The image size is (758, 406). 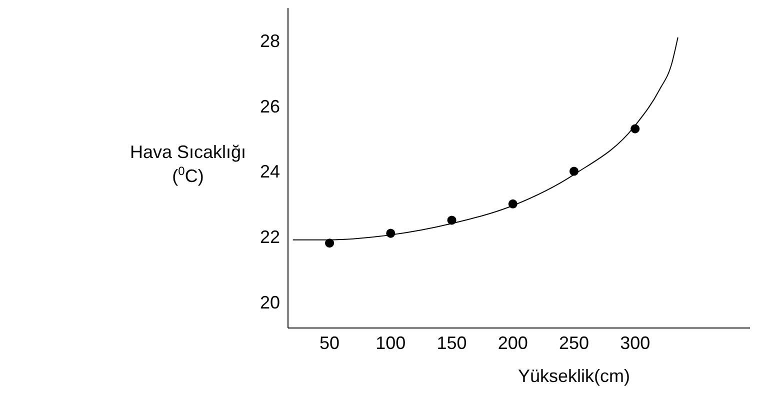 What do you see at coordinates (270, 41) in the screenshot?
I see `y-tick-label: 28` at bounding box center [270, 41].